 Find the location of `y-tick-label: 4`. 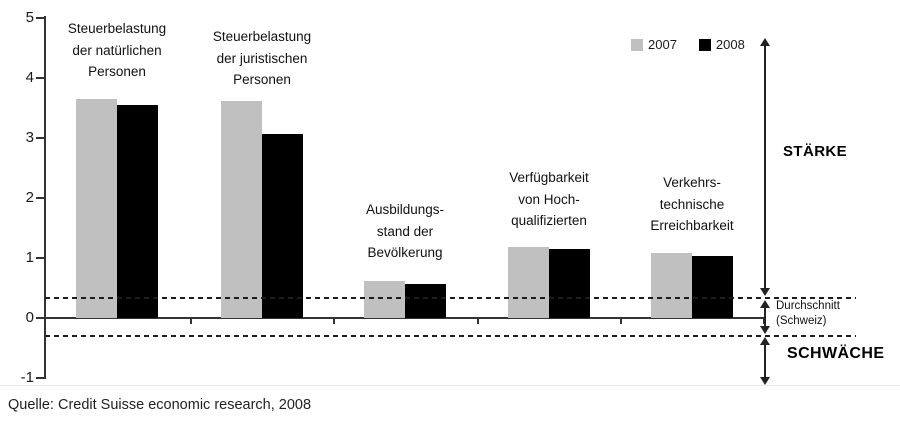

y-tick-label: 4 is located at coordinates (29, 77).